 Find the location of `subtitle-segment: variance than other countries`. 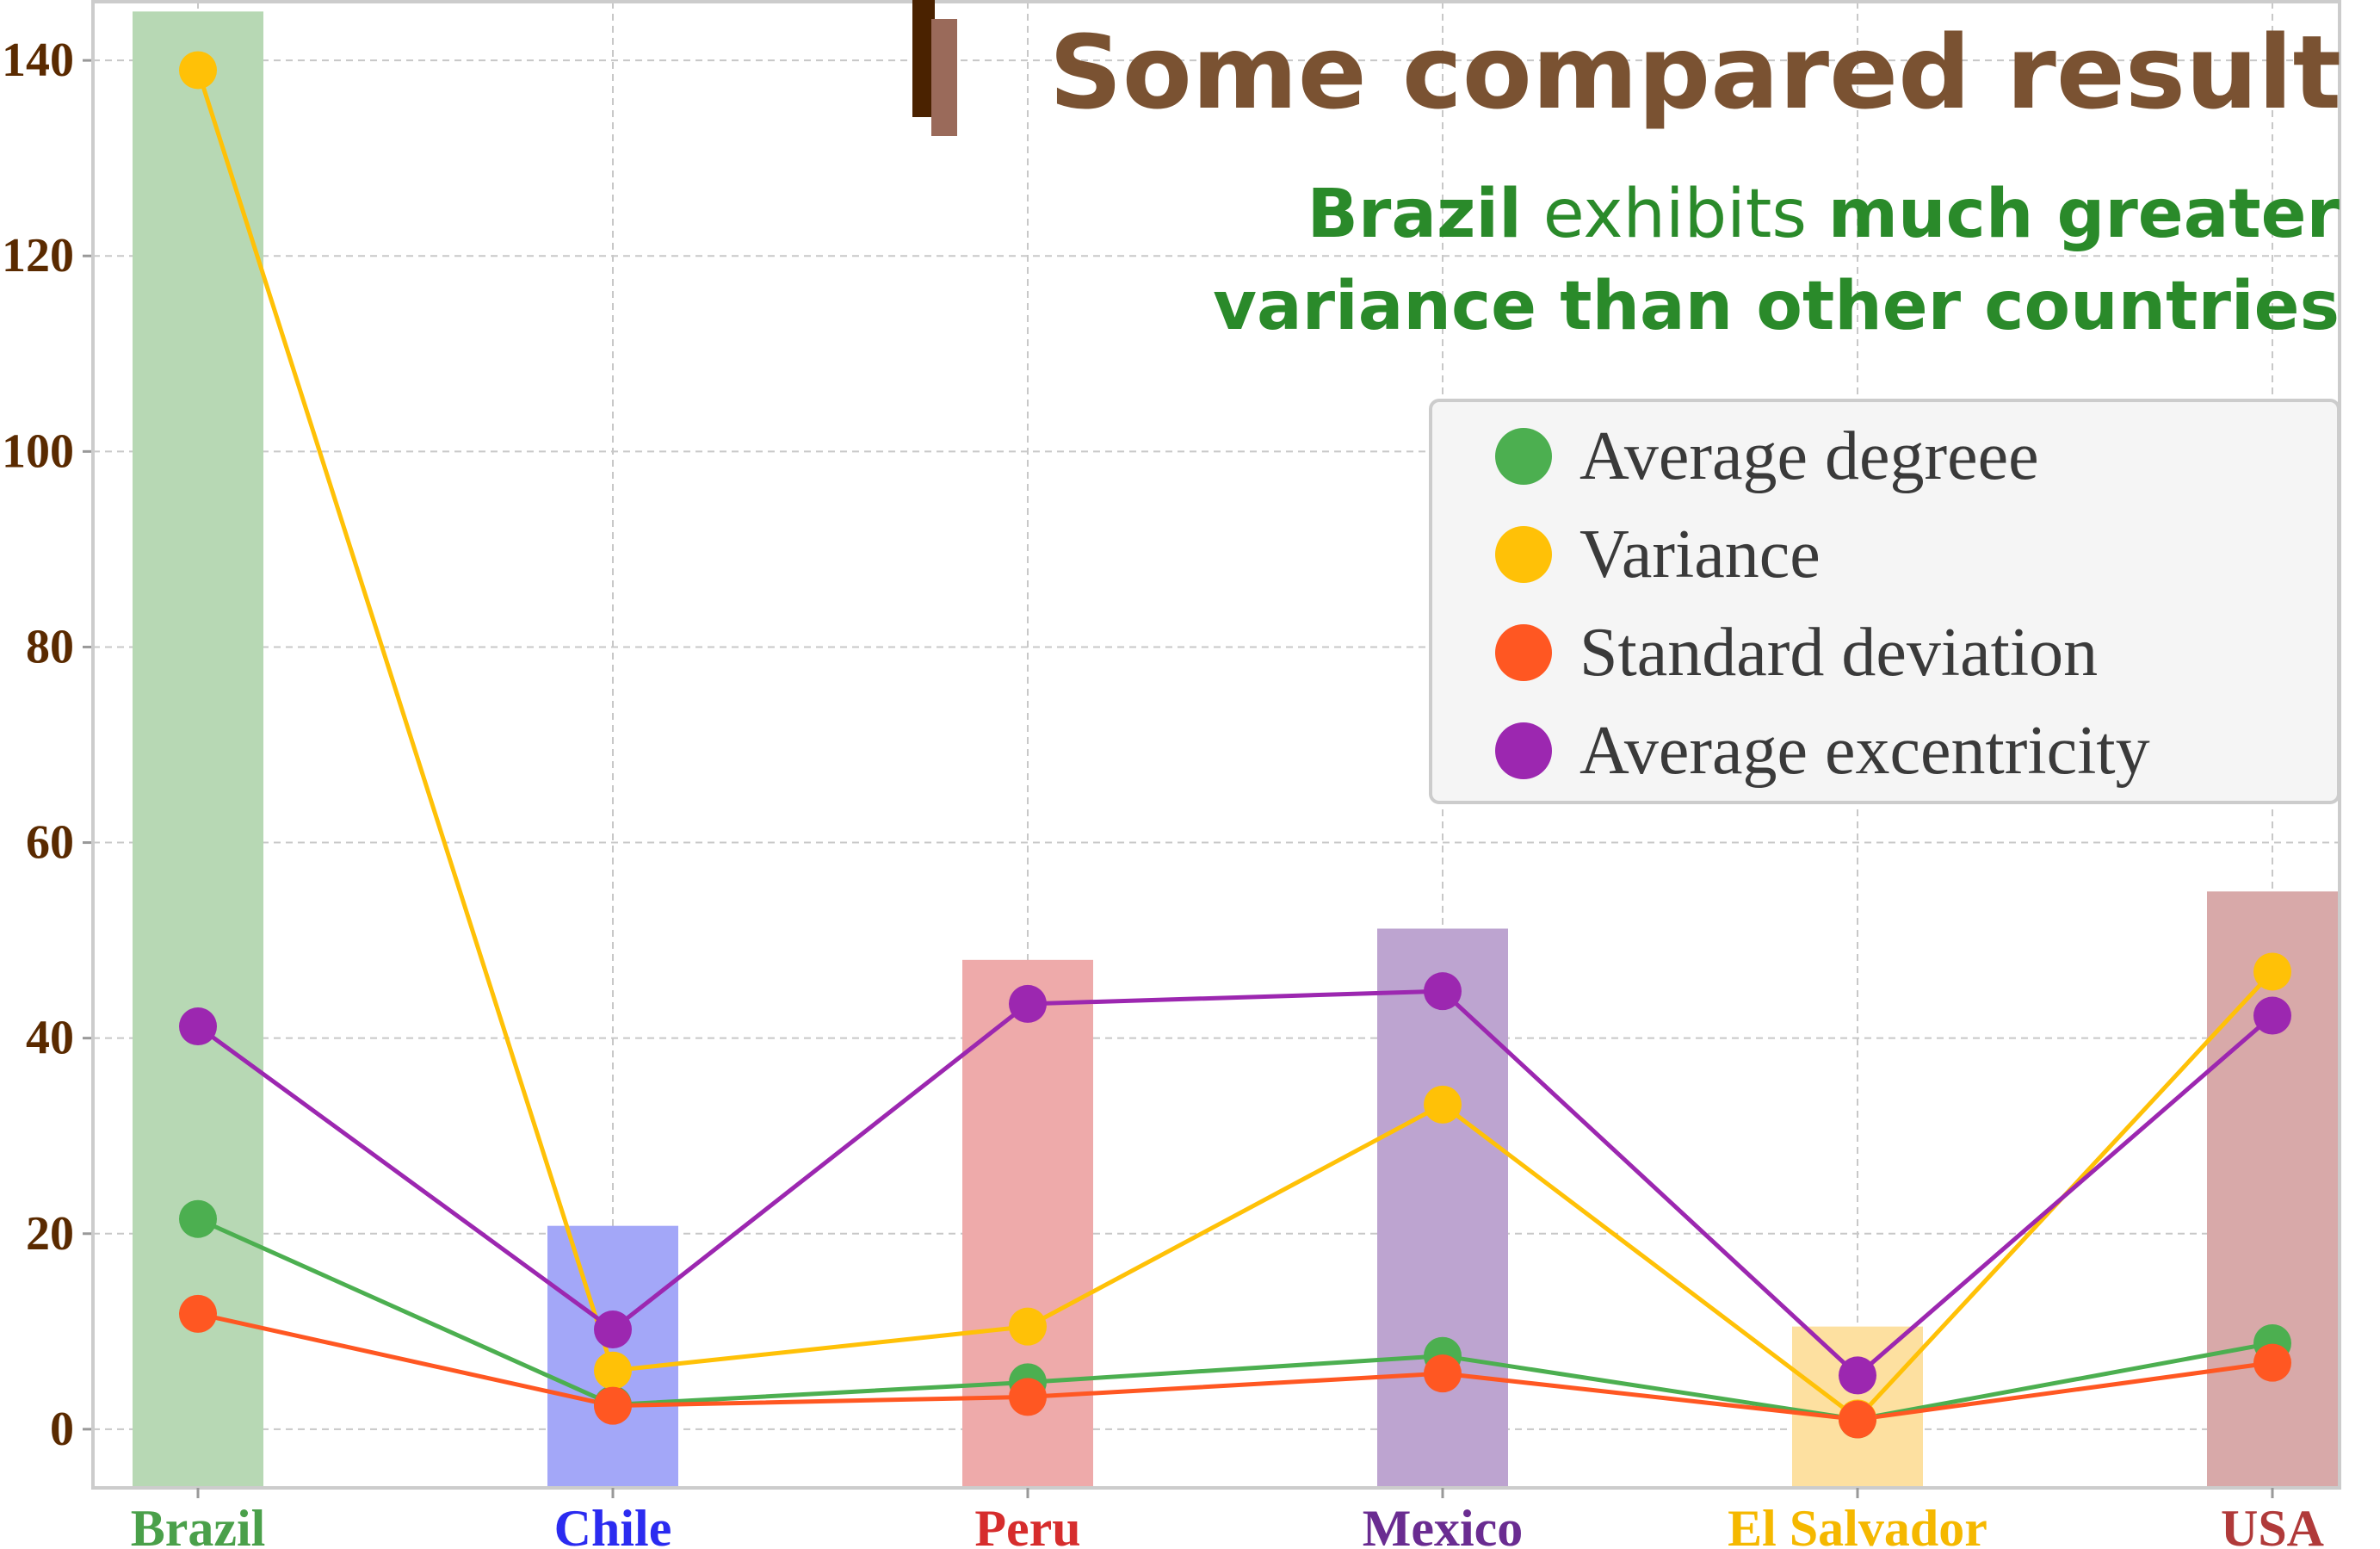

subtitle-segment: variance than other countries is located at coordinates (1776, 306).